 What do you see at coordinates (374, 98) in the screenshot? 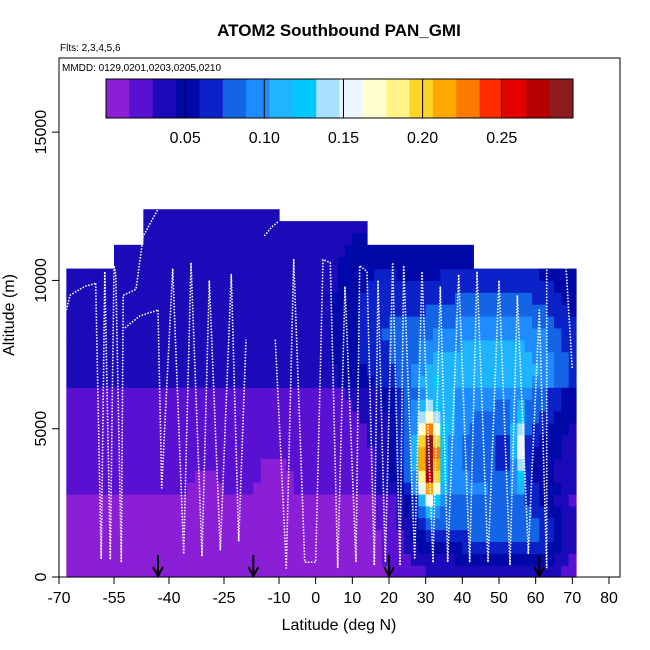
I see `colorbar-swatch` at bounding box center [374, 98].